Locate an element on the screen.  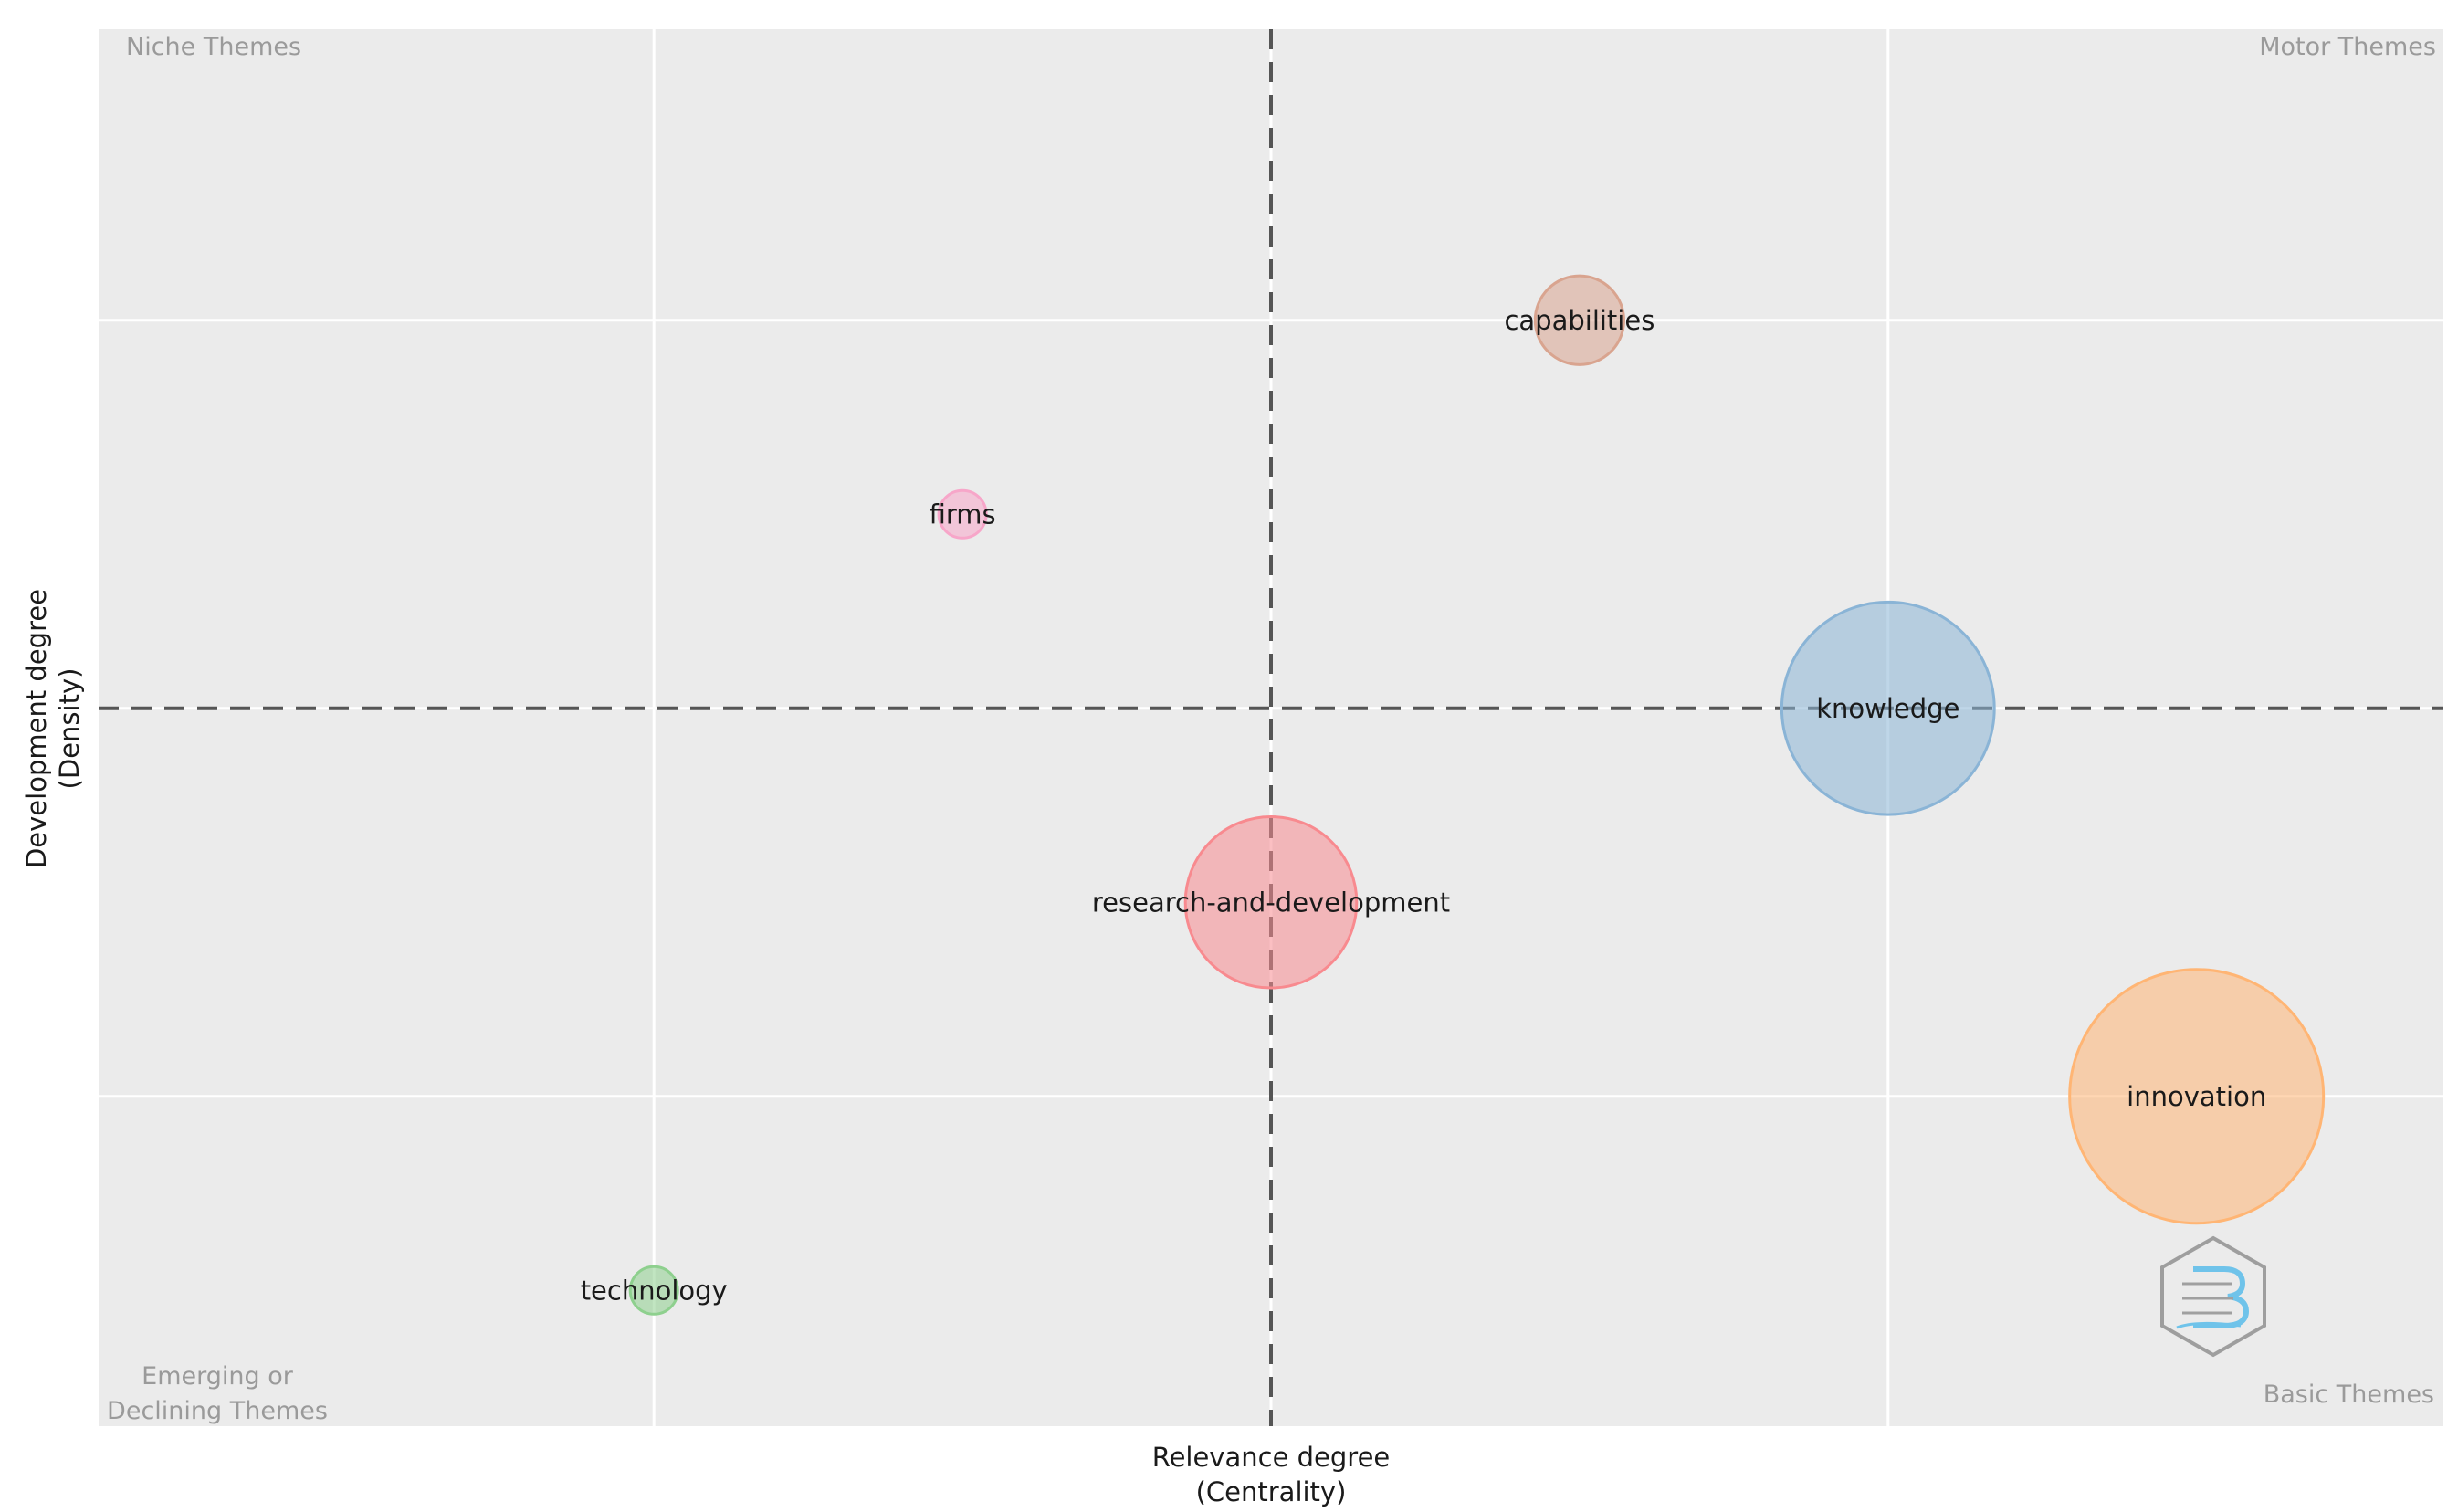
y-axis-title: Development degree(Density) is located at coordinates (53, 728).